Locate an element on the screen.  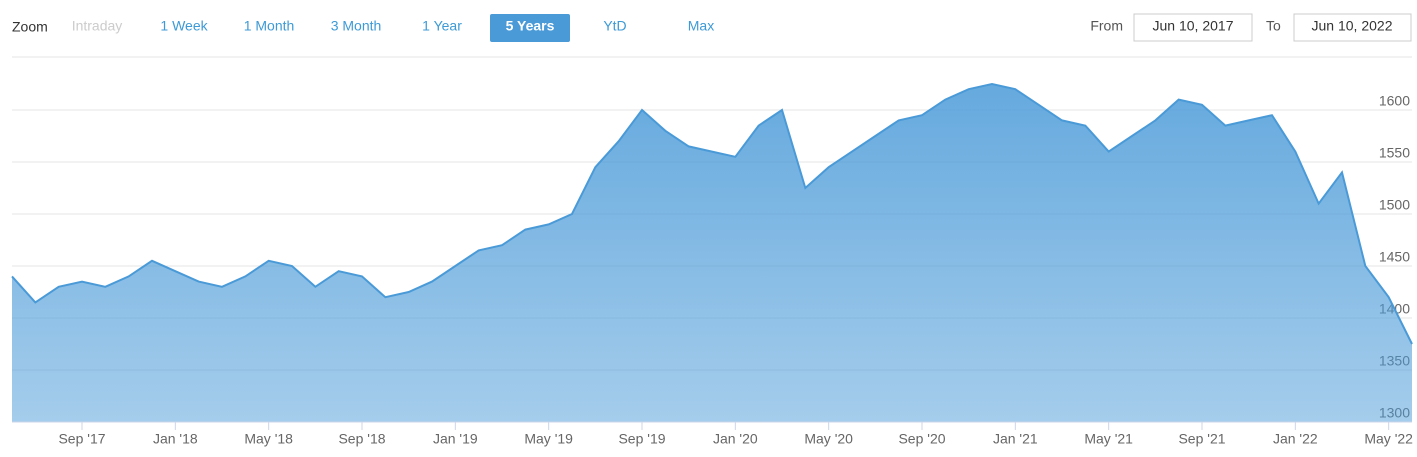
zoom-button: 3 Month is located at coordinates (356, 26).